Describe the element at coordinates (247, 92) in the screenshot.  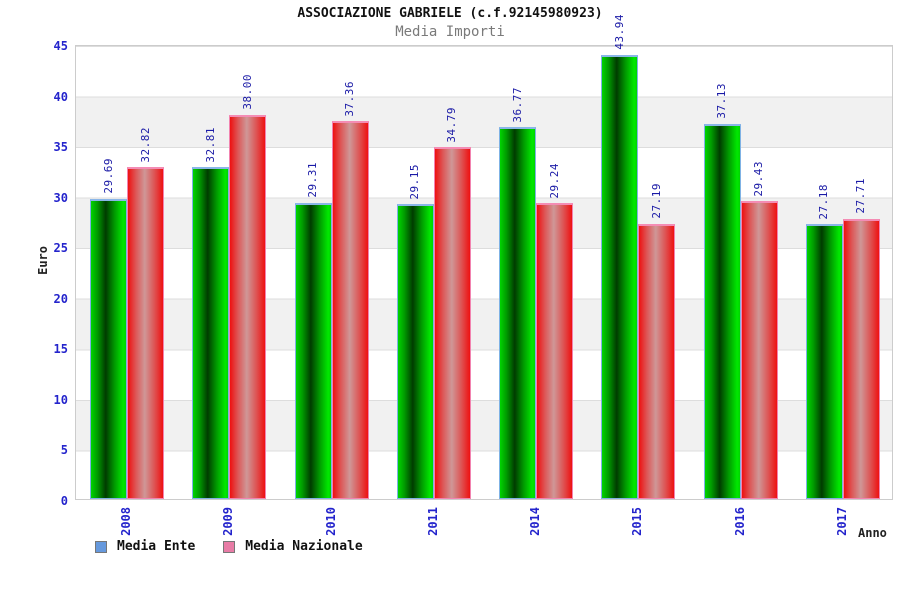
I see `bar-value-label: 38.00` at that location.